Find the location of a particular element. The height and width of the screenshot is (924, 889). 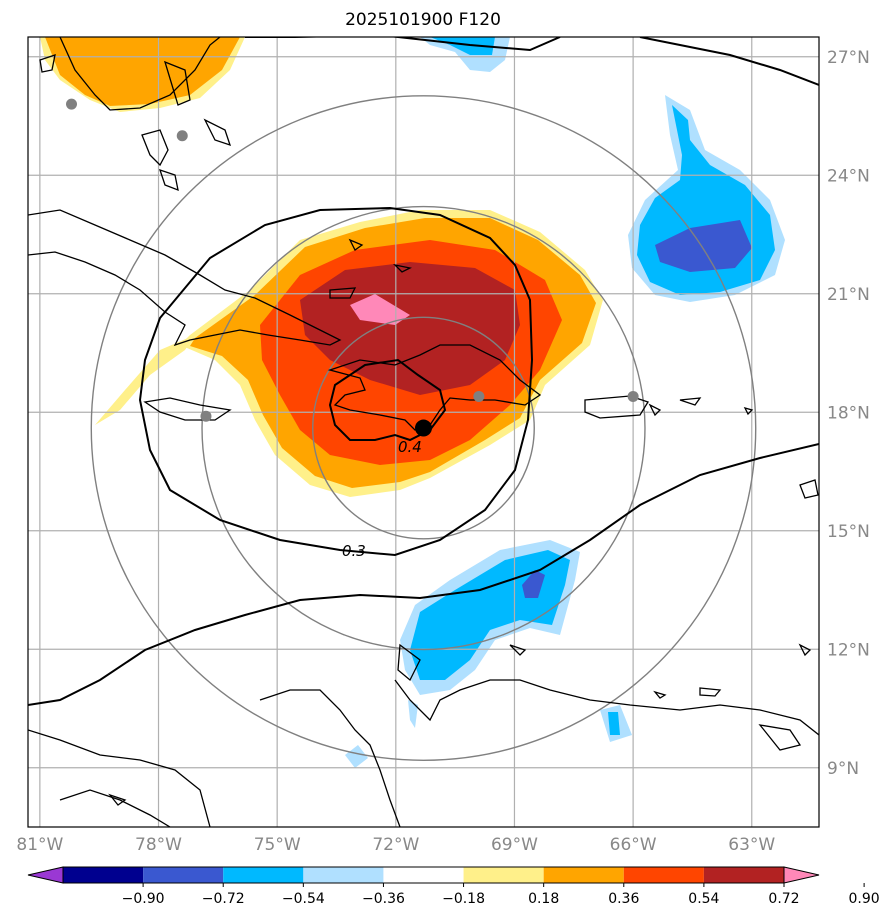

contour-label-0.3: 0.3 is located at coordinates (354, 551).